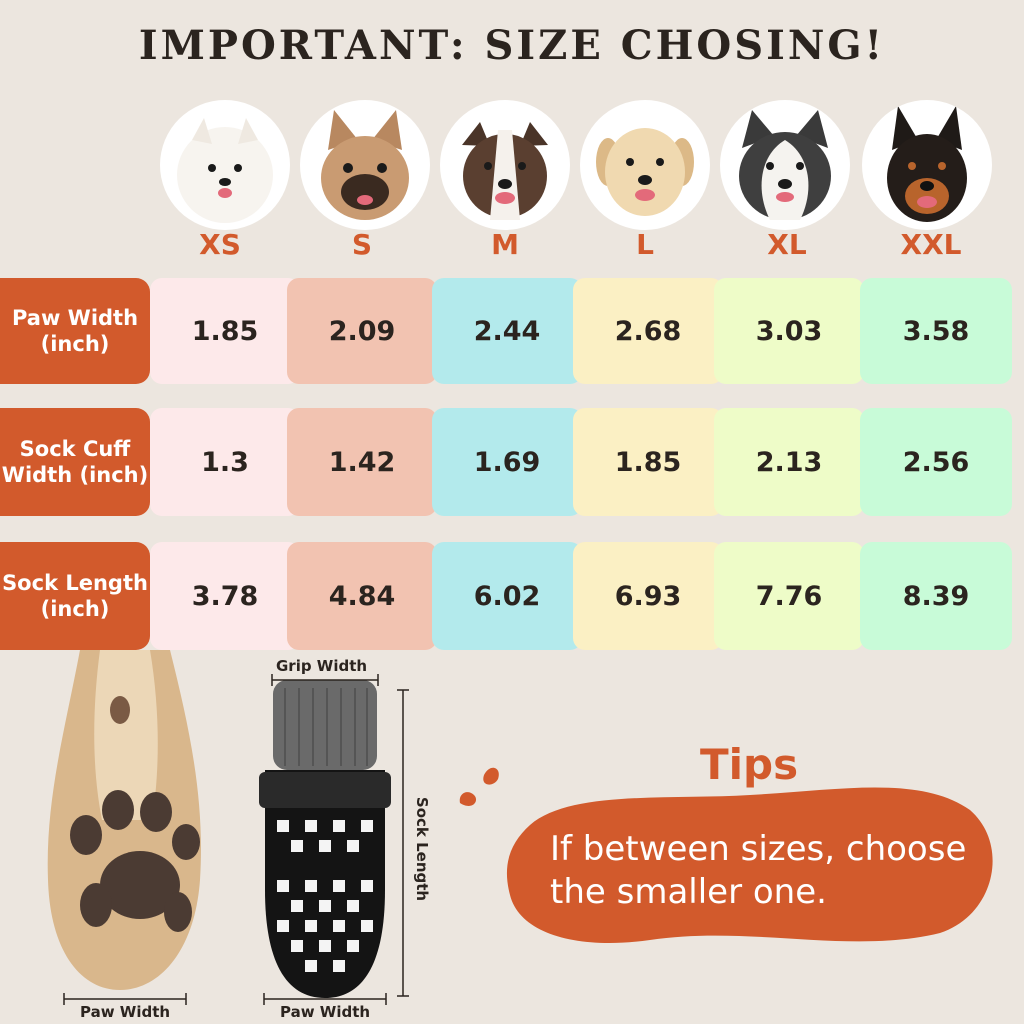  Describe the element at coordinates (787, 244) in the screenshot. I see `size-label-xl: XL` at that location.